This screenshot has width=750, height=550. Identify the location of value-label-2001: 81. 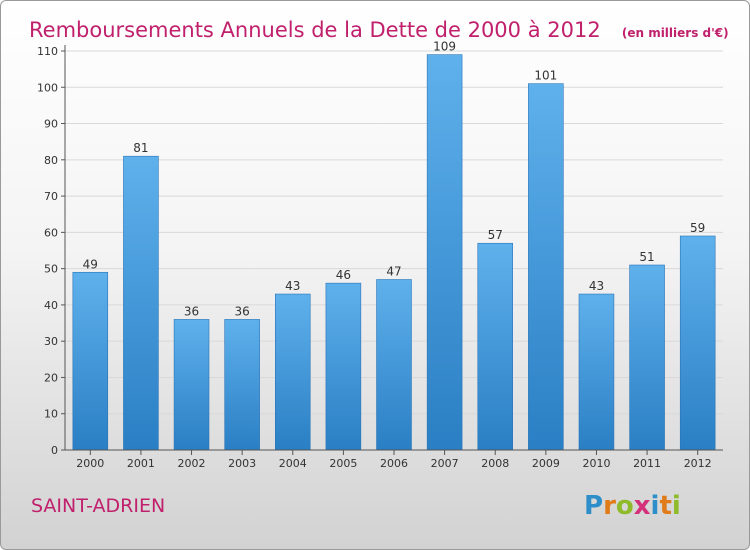
(140, 148).